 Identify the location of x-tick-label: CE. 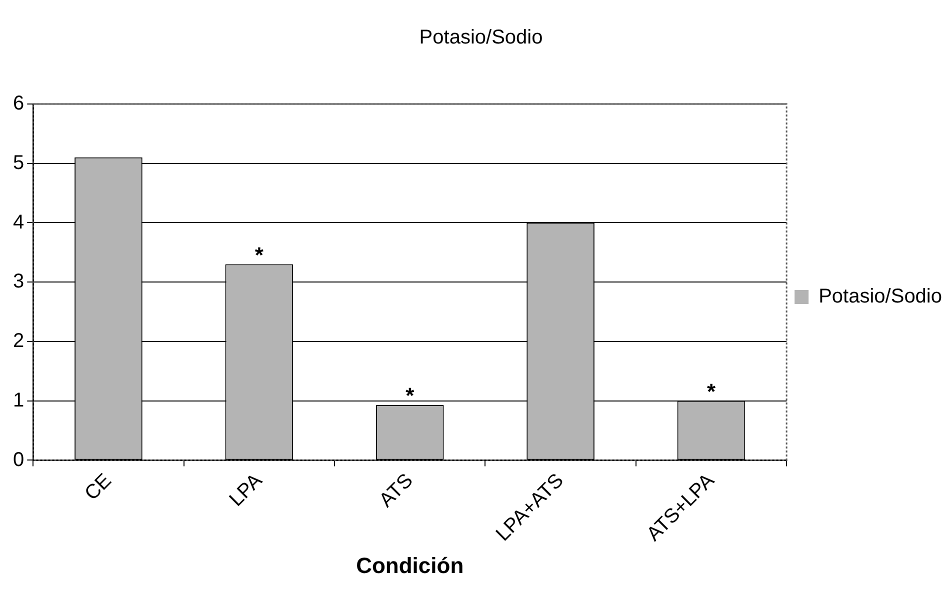
(98, 487).